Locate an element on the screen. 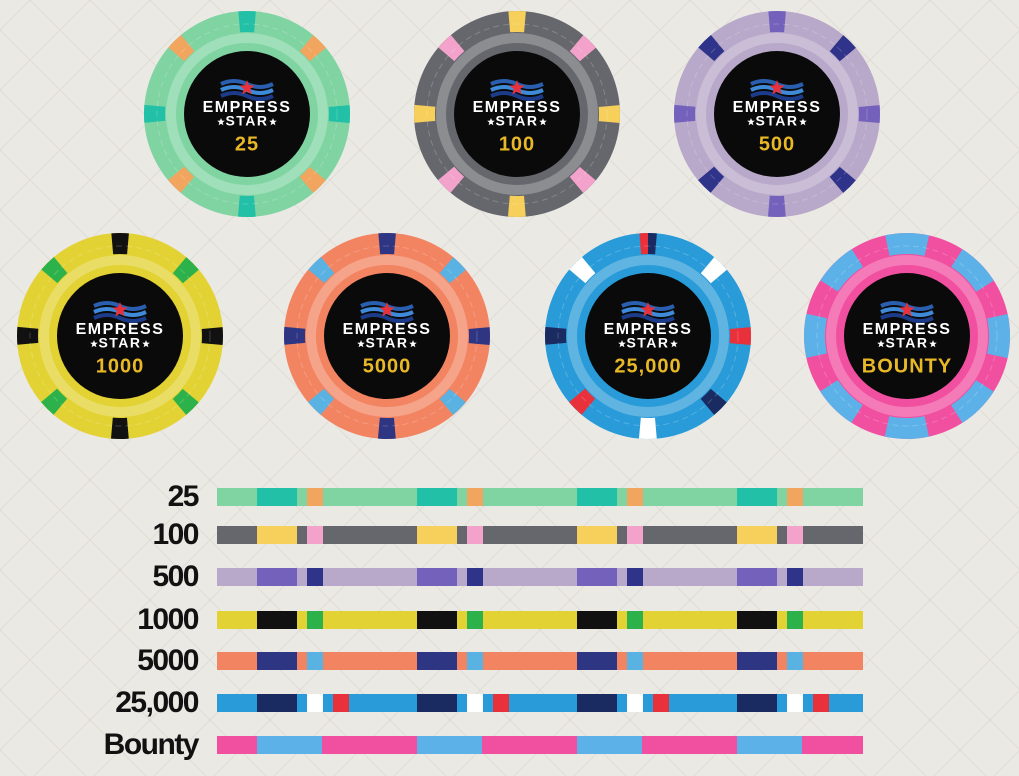 The image size is (1019, 776). edge-strip: 500 is located at coordinates (507, 576).